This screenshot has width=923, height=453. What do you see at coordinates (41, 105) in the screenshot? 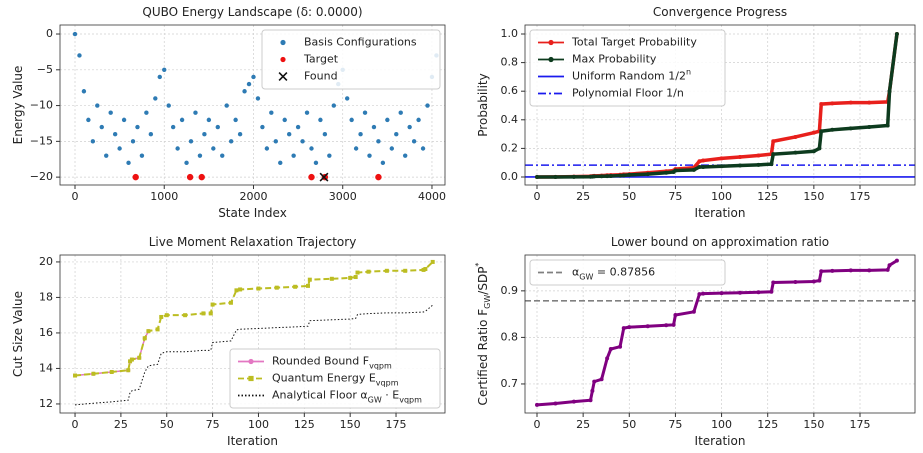
I see `y-tick-label: −10` at bounding box center [41, 105].